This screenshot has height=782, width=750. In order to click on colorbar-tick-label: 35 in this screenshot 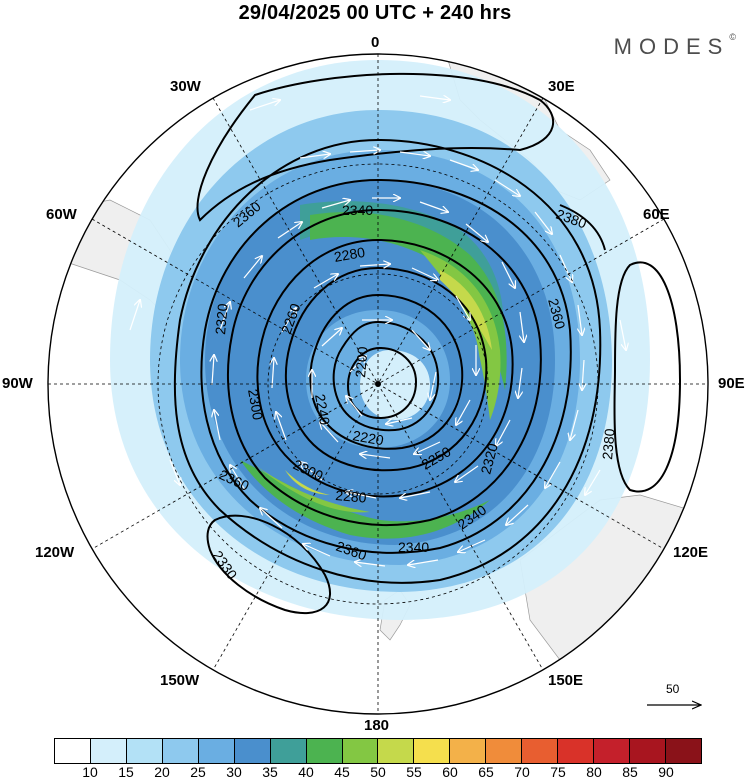, I will do `click(270, 772)`.